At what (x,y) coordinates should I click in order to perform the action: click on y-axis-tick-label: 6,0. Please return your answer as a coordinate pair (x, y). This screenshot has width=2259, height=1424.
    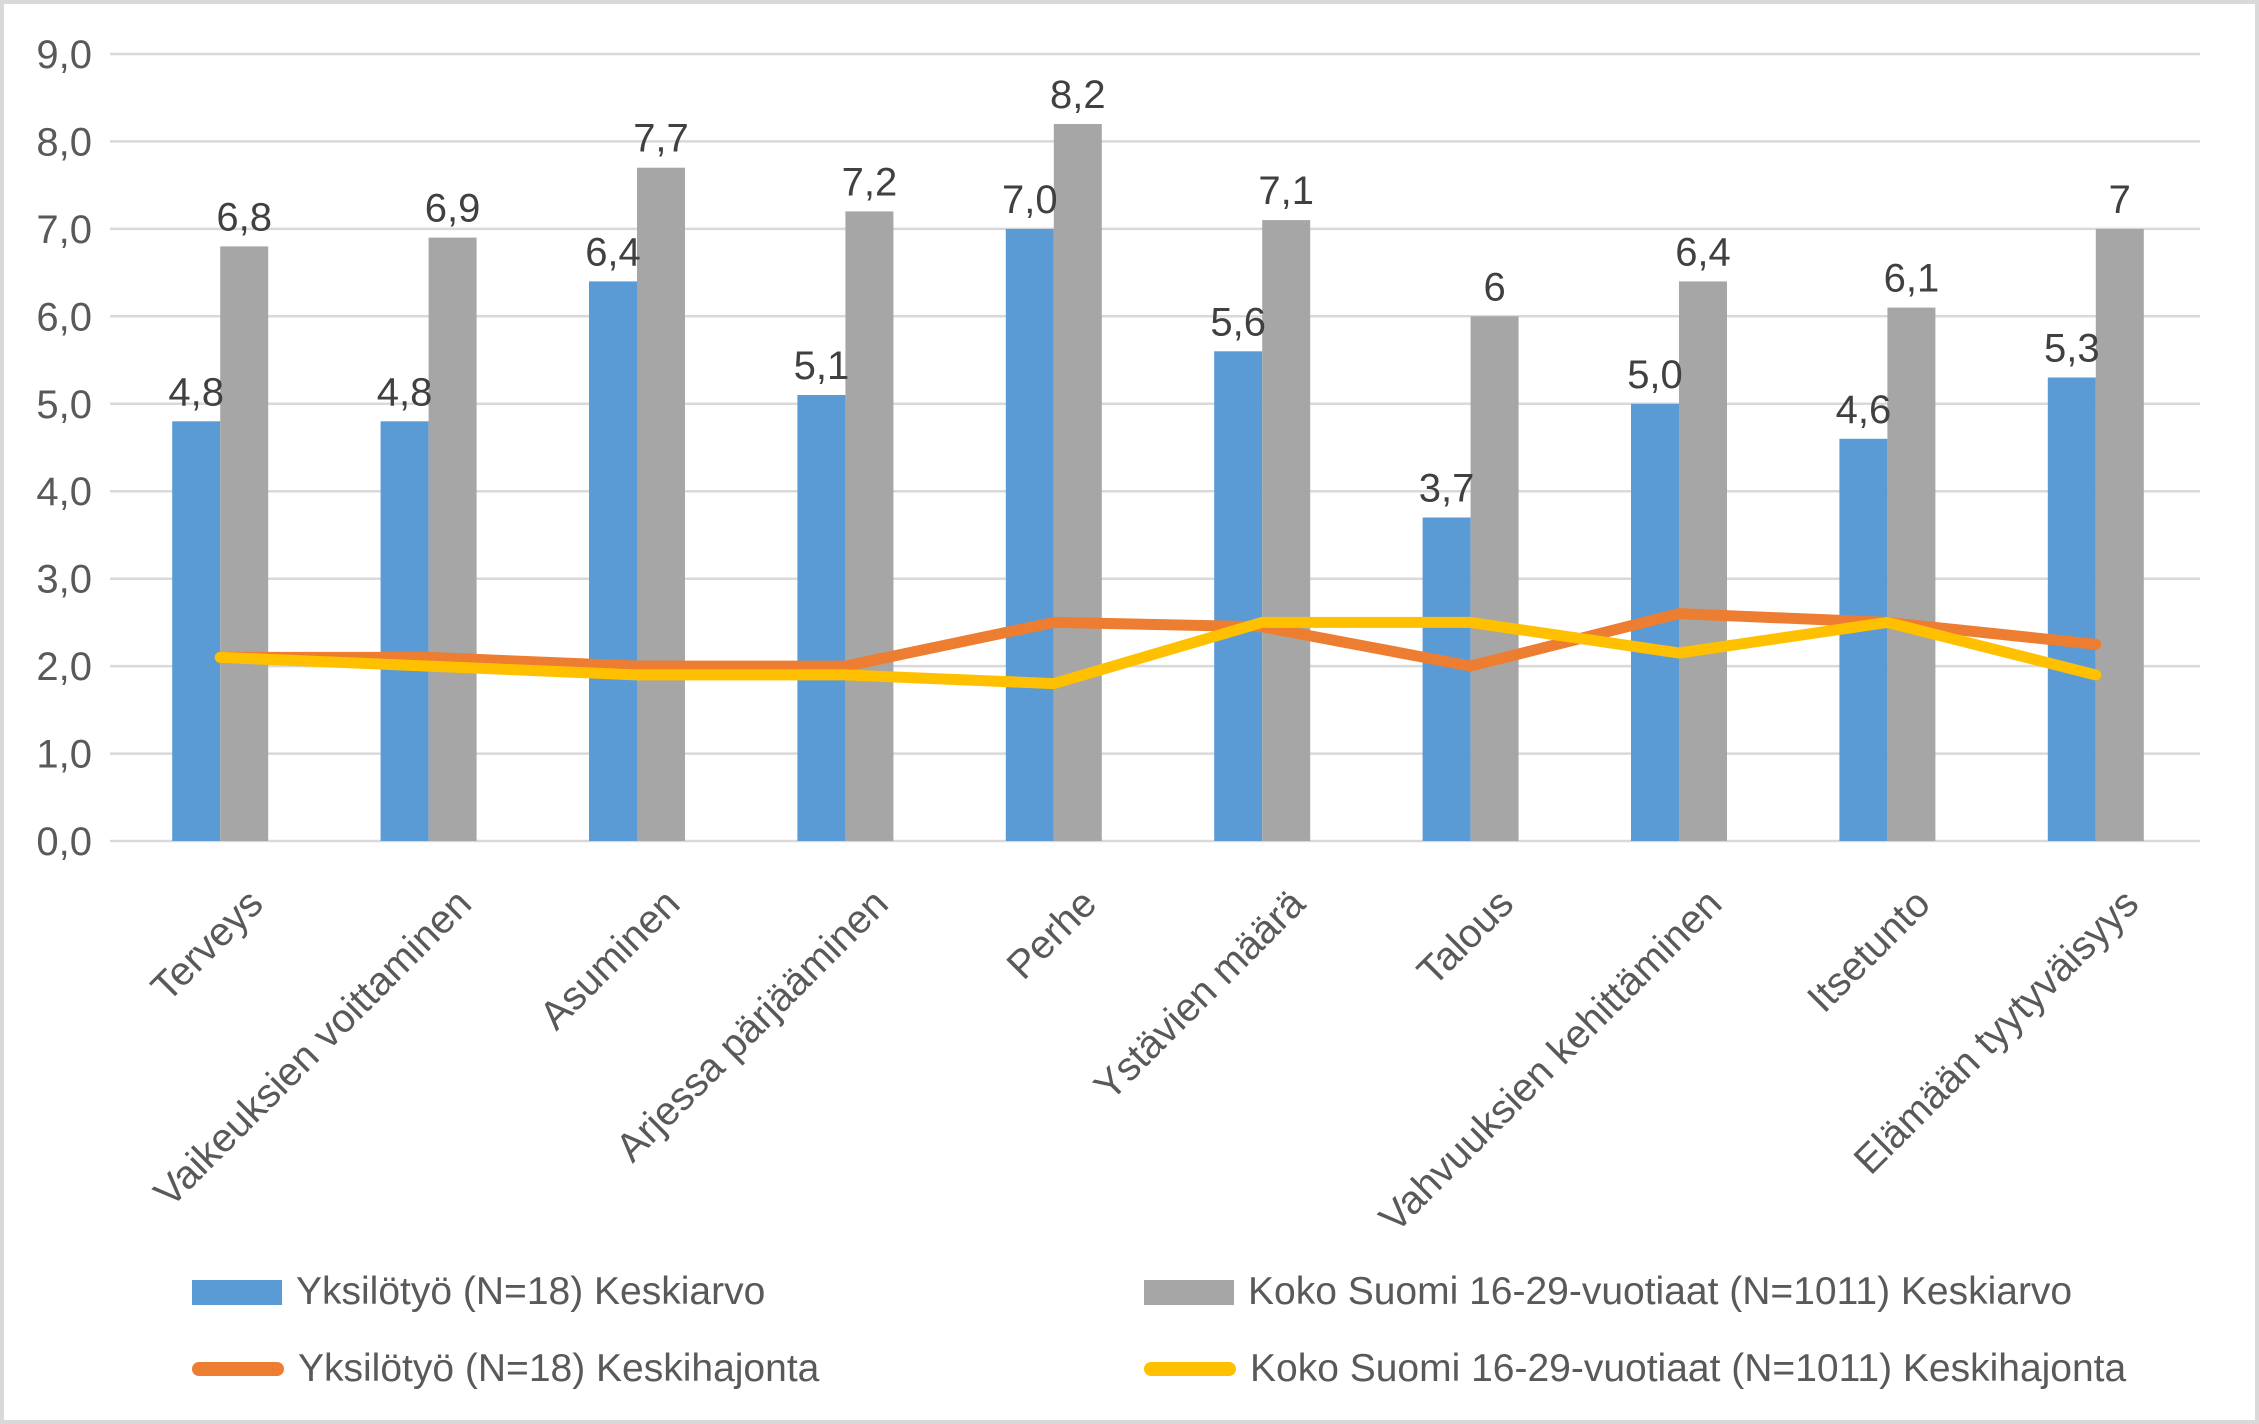
    Looking at the image, I should click on (64, 317).